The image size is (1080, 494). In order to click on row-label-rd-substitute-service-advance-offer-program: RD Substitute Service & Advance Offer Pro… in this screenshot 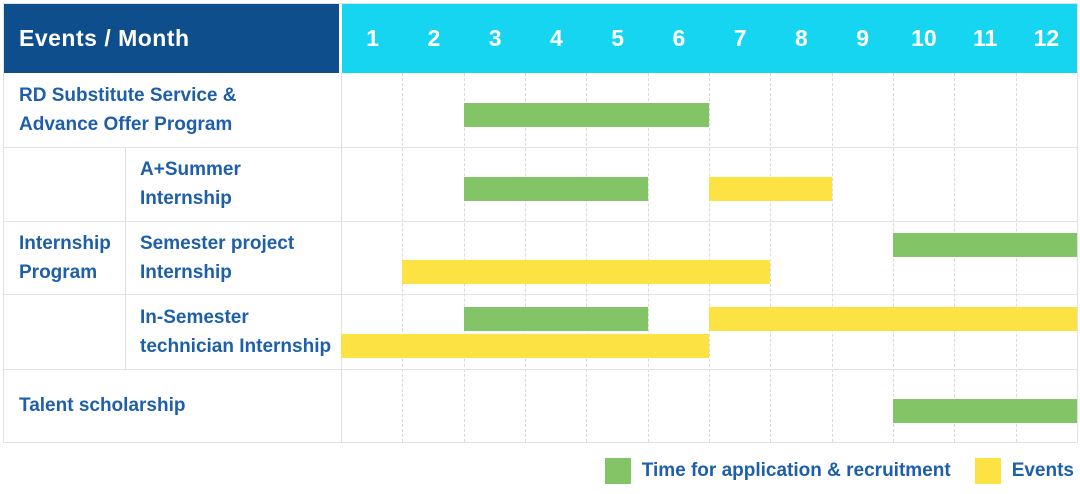, I will do `click(172, 110)`.